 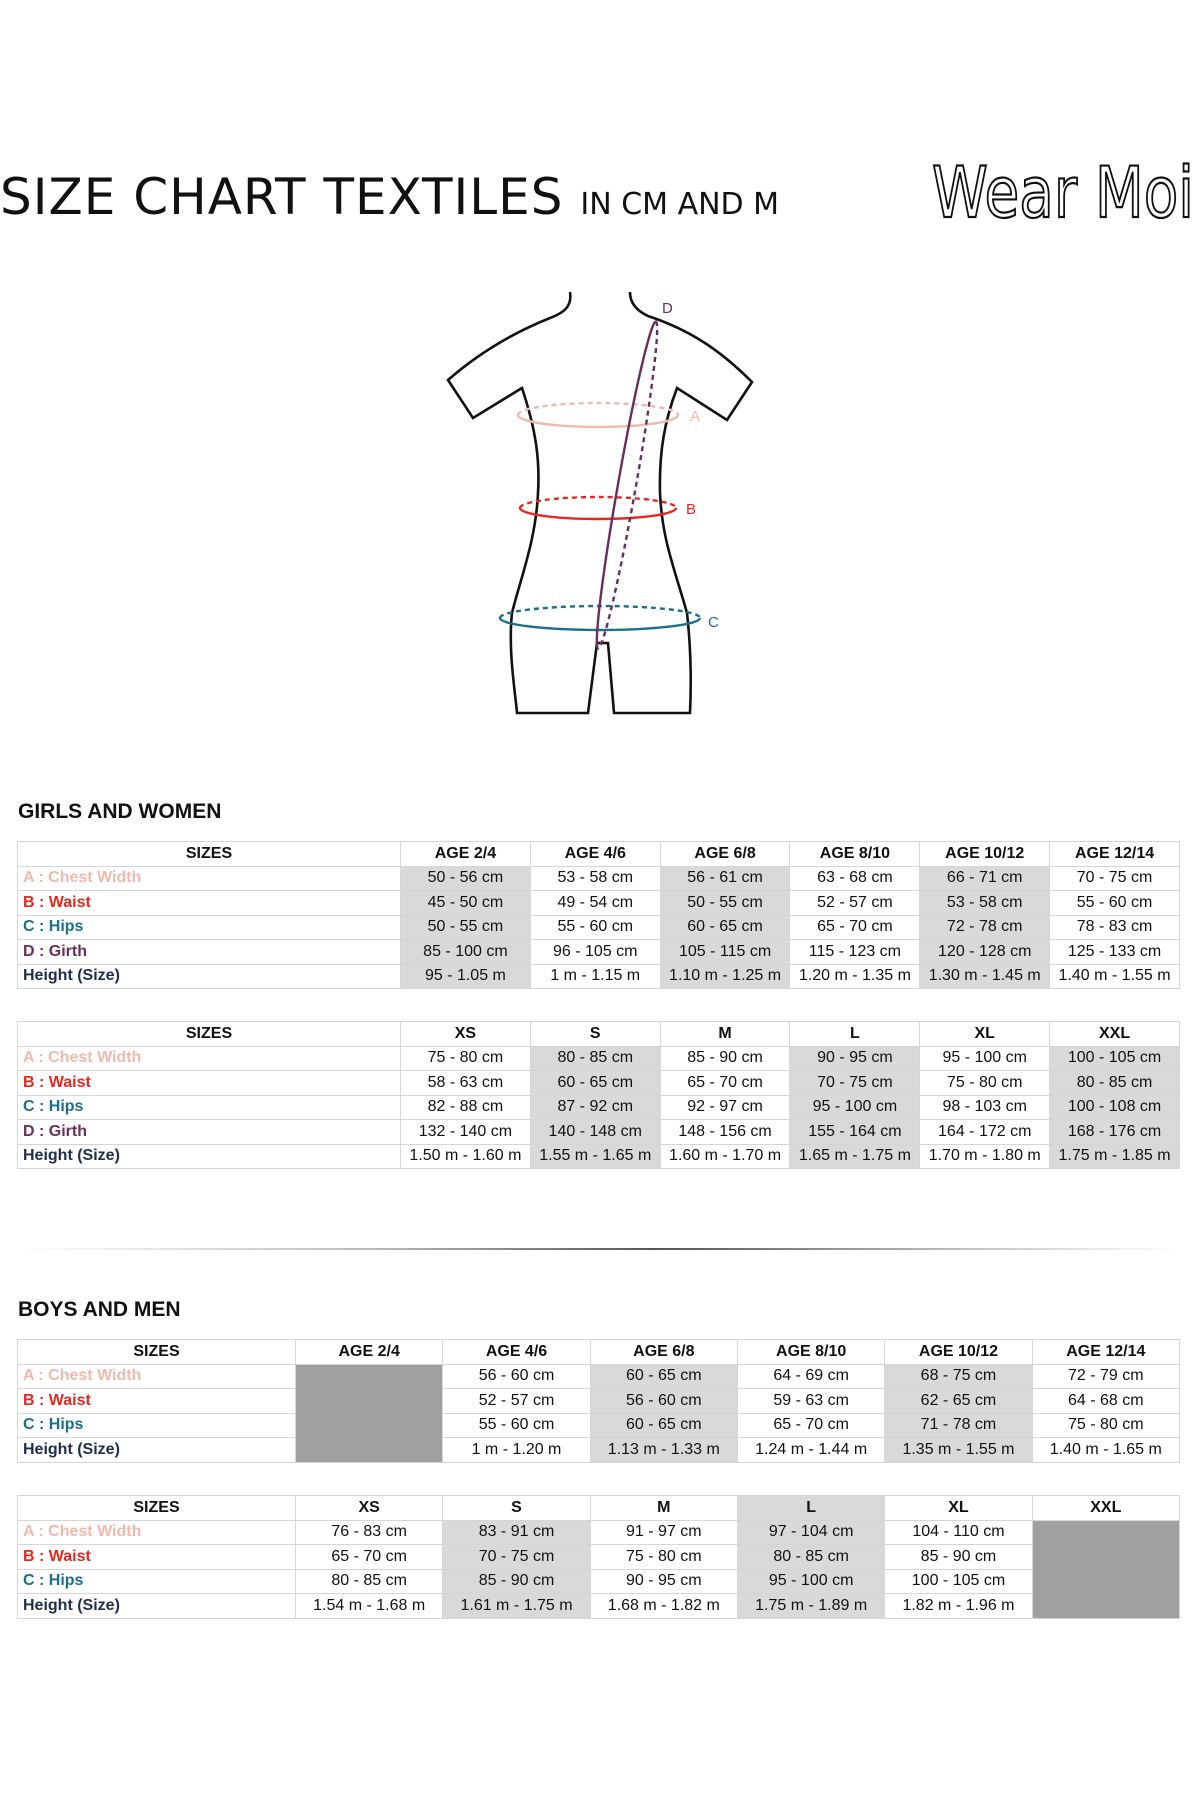 I want to click on body-measurement-diagram: A B C D, so click(x=600, y=503).